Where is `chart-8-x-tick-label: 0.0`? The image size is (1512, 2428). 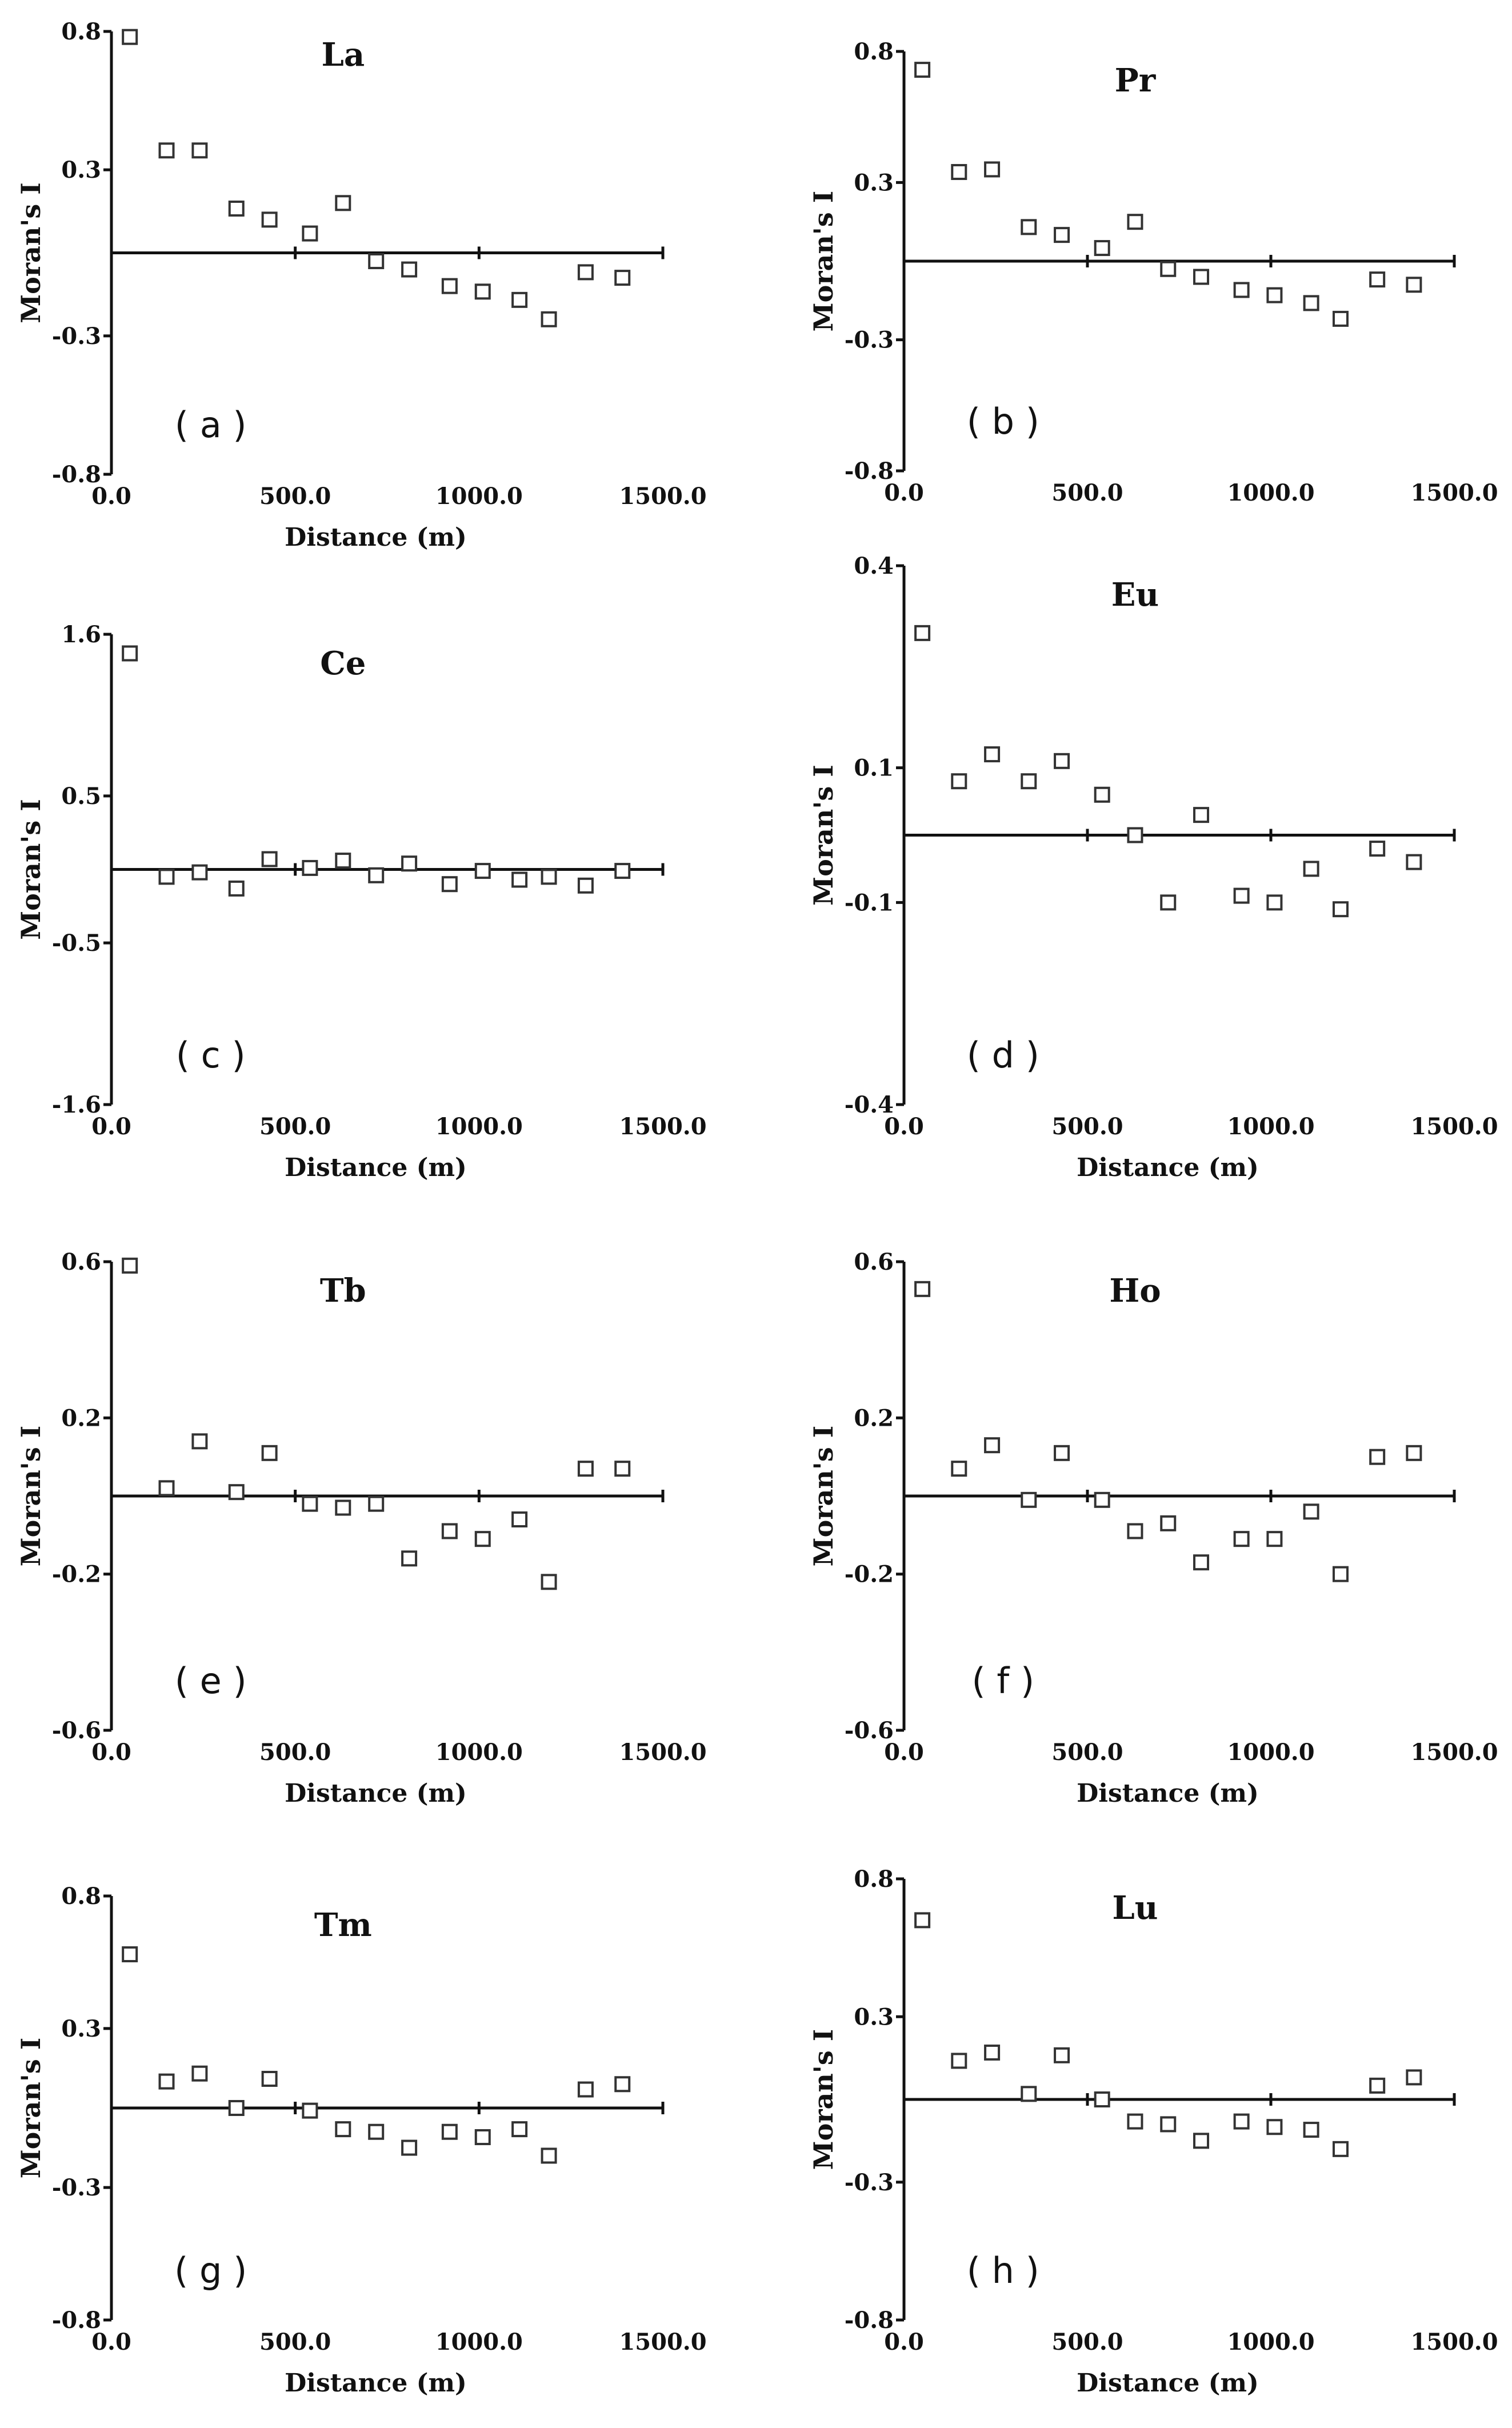 chart-8-x-tick-label: 0.0 is located at coordinates (904, 2342).